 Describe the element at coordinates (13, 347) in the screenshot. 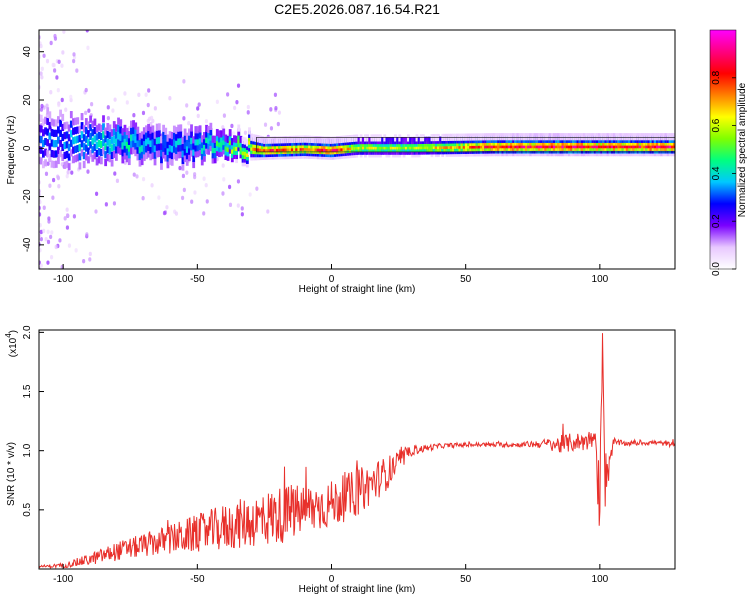

I see `snr-multiplier-base: (x10` at that location.